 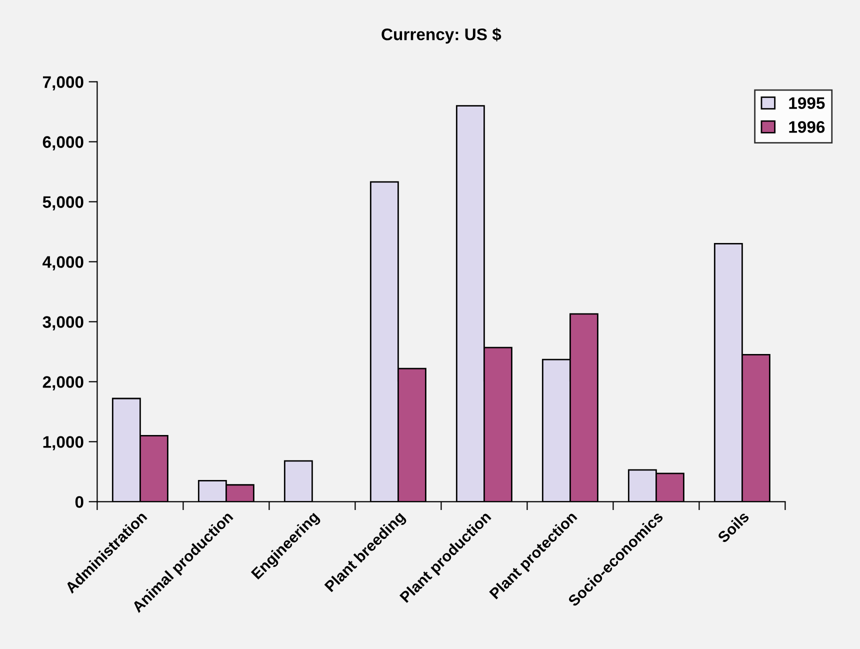 What do you see at coordinates (63, 143) in the screenshot?
I see `y-tick-label: 6,000` at bounding box center [63, 143].